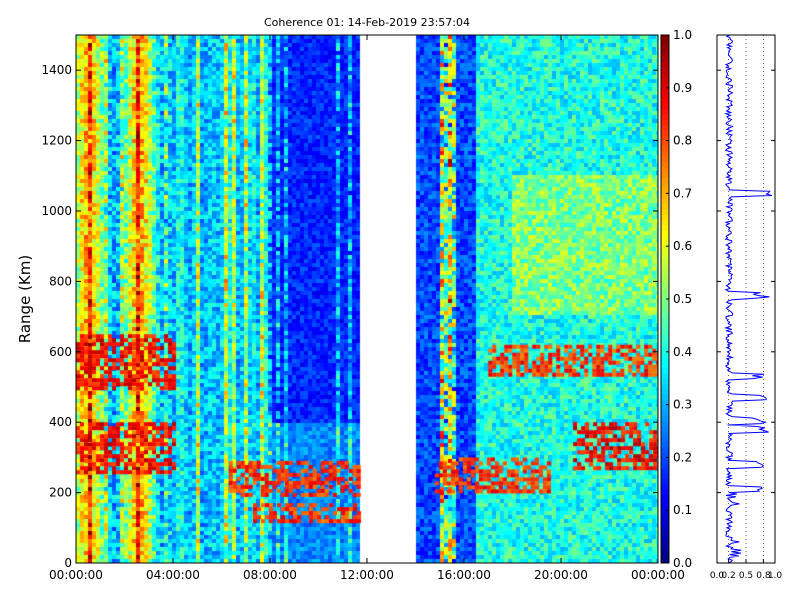  What do you see at coordinates (367, 22) in the screenshot?
I see `chart-title: Coherence 01: 14-Feb-2019 23:57:04` at bounding box center [367, 22].